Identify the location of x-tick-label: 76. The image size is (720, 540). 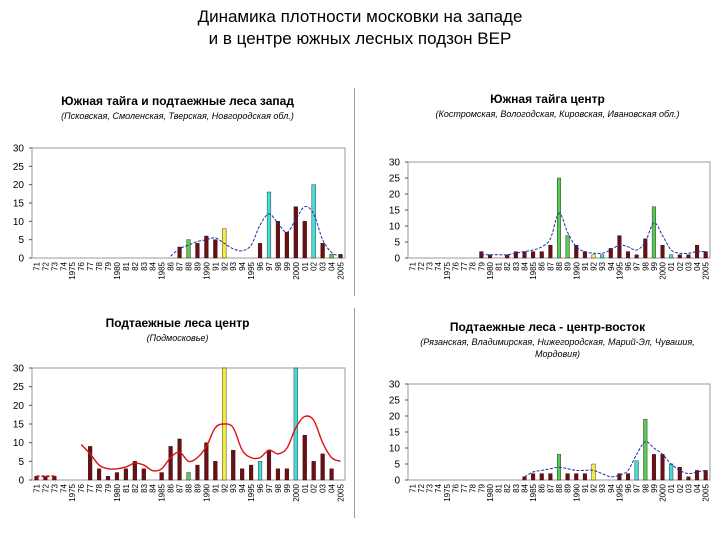
(455, 487).